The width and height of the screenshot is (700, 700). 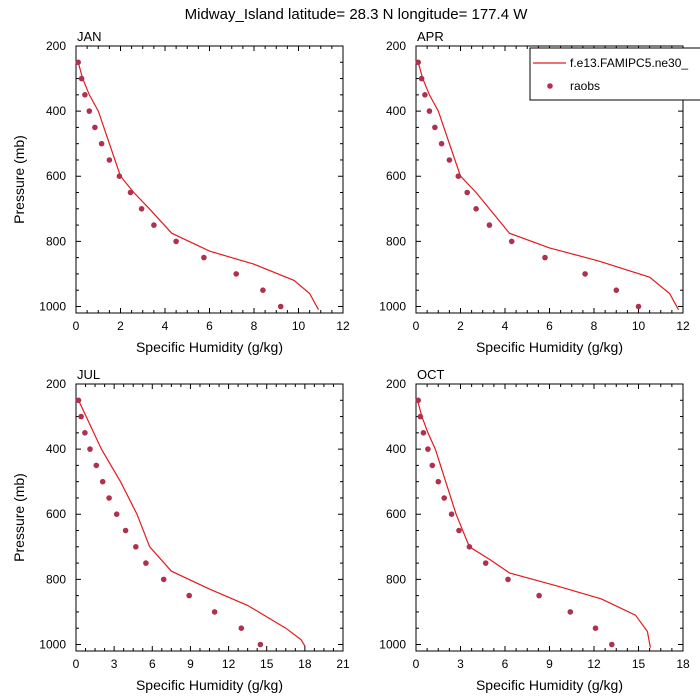 I want to click on x-tick-label: 10, so click(x=299, y=326).